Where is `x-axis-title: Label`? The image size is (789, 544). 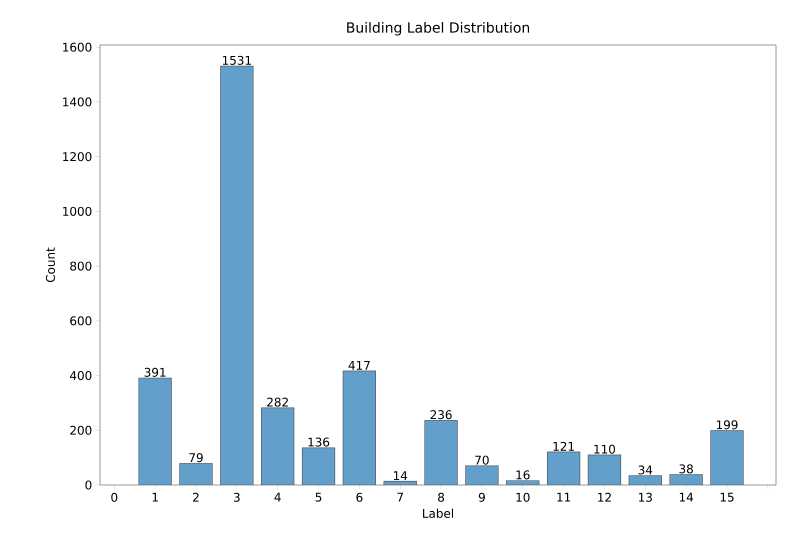
x-axis-title: Label is located at coordinates (438, 513).